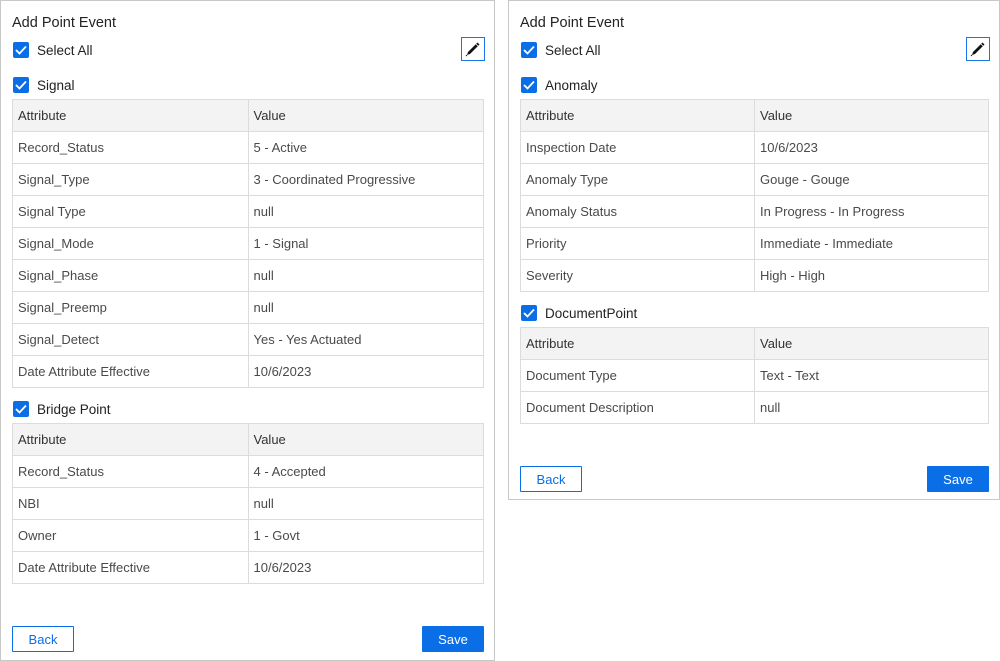 The image size is (1000, 661). Describe the element at coordinates (130, 275) in the screenshot. I see `attribute-cell: Signal_Phase` at that location.